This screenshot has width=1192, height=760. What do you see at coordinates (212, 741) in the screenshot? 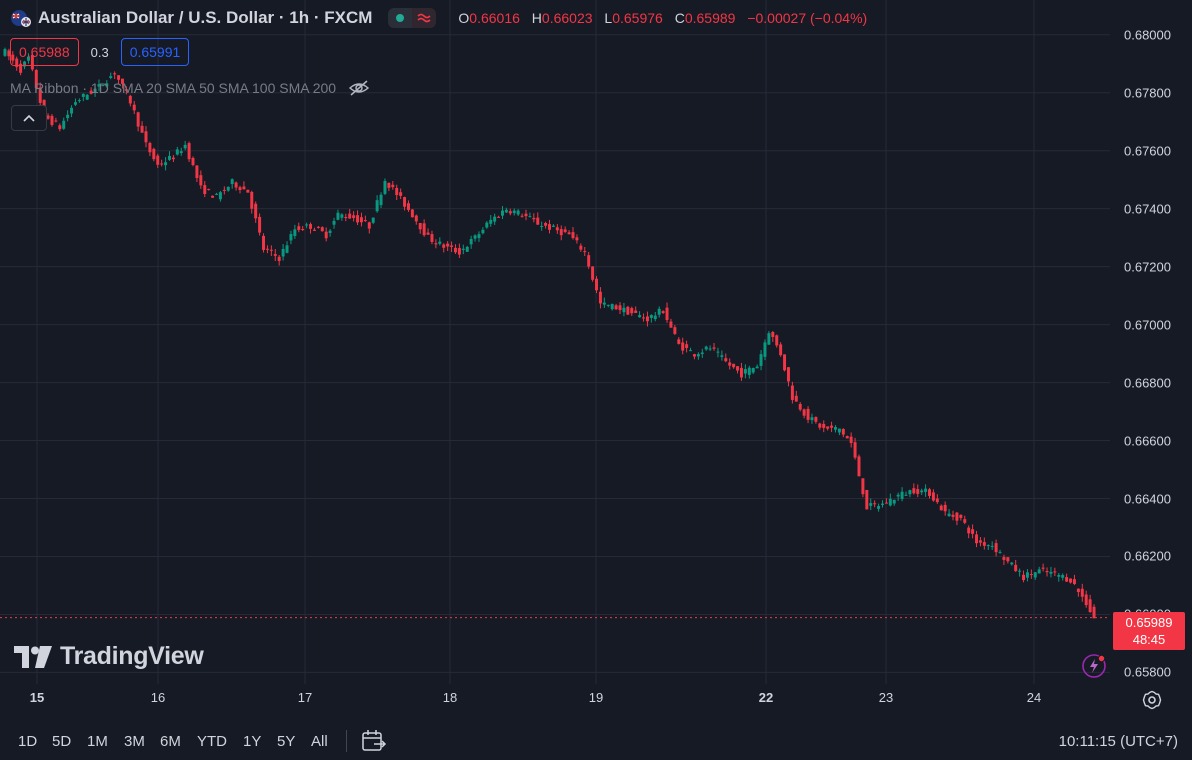
I see `range-button-ytd: YTD` at bounding box center [212, 741].